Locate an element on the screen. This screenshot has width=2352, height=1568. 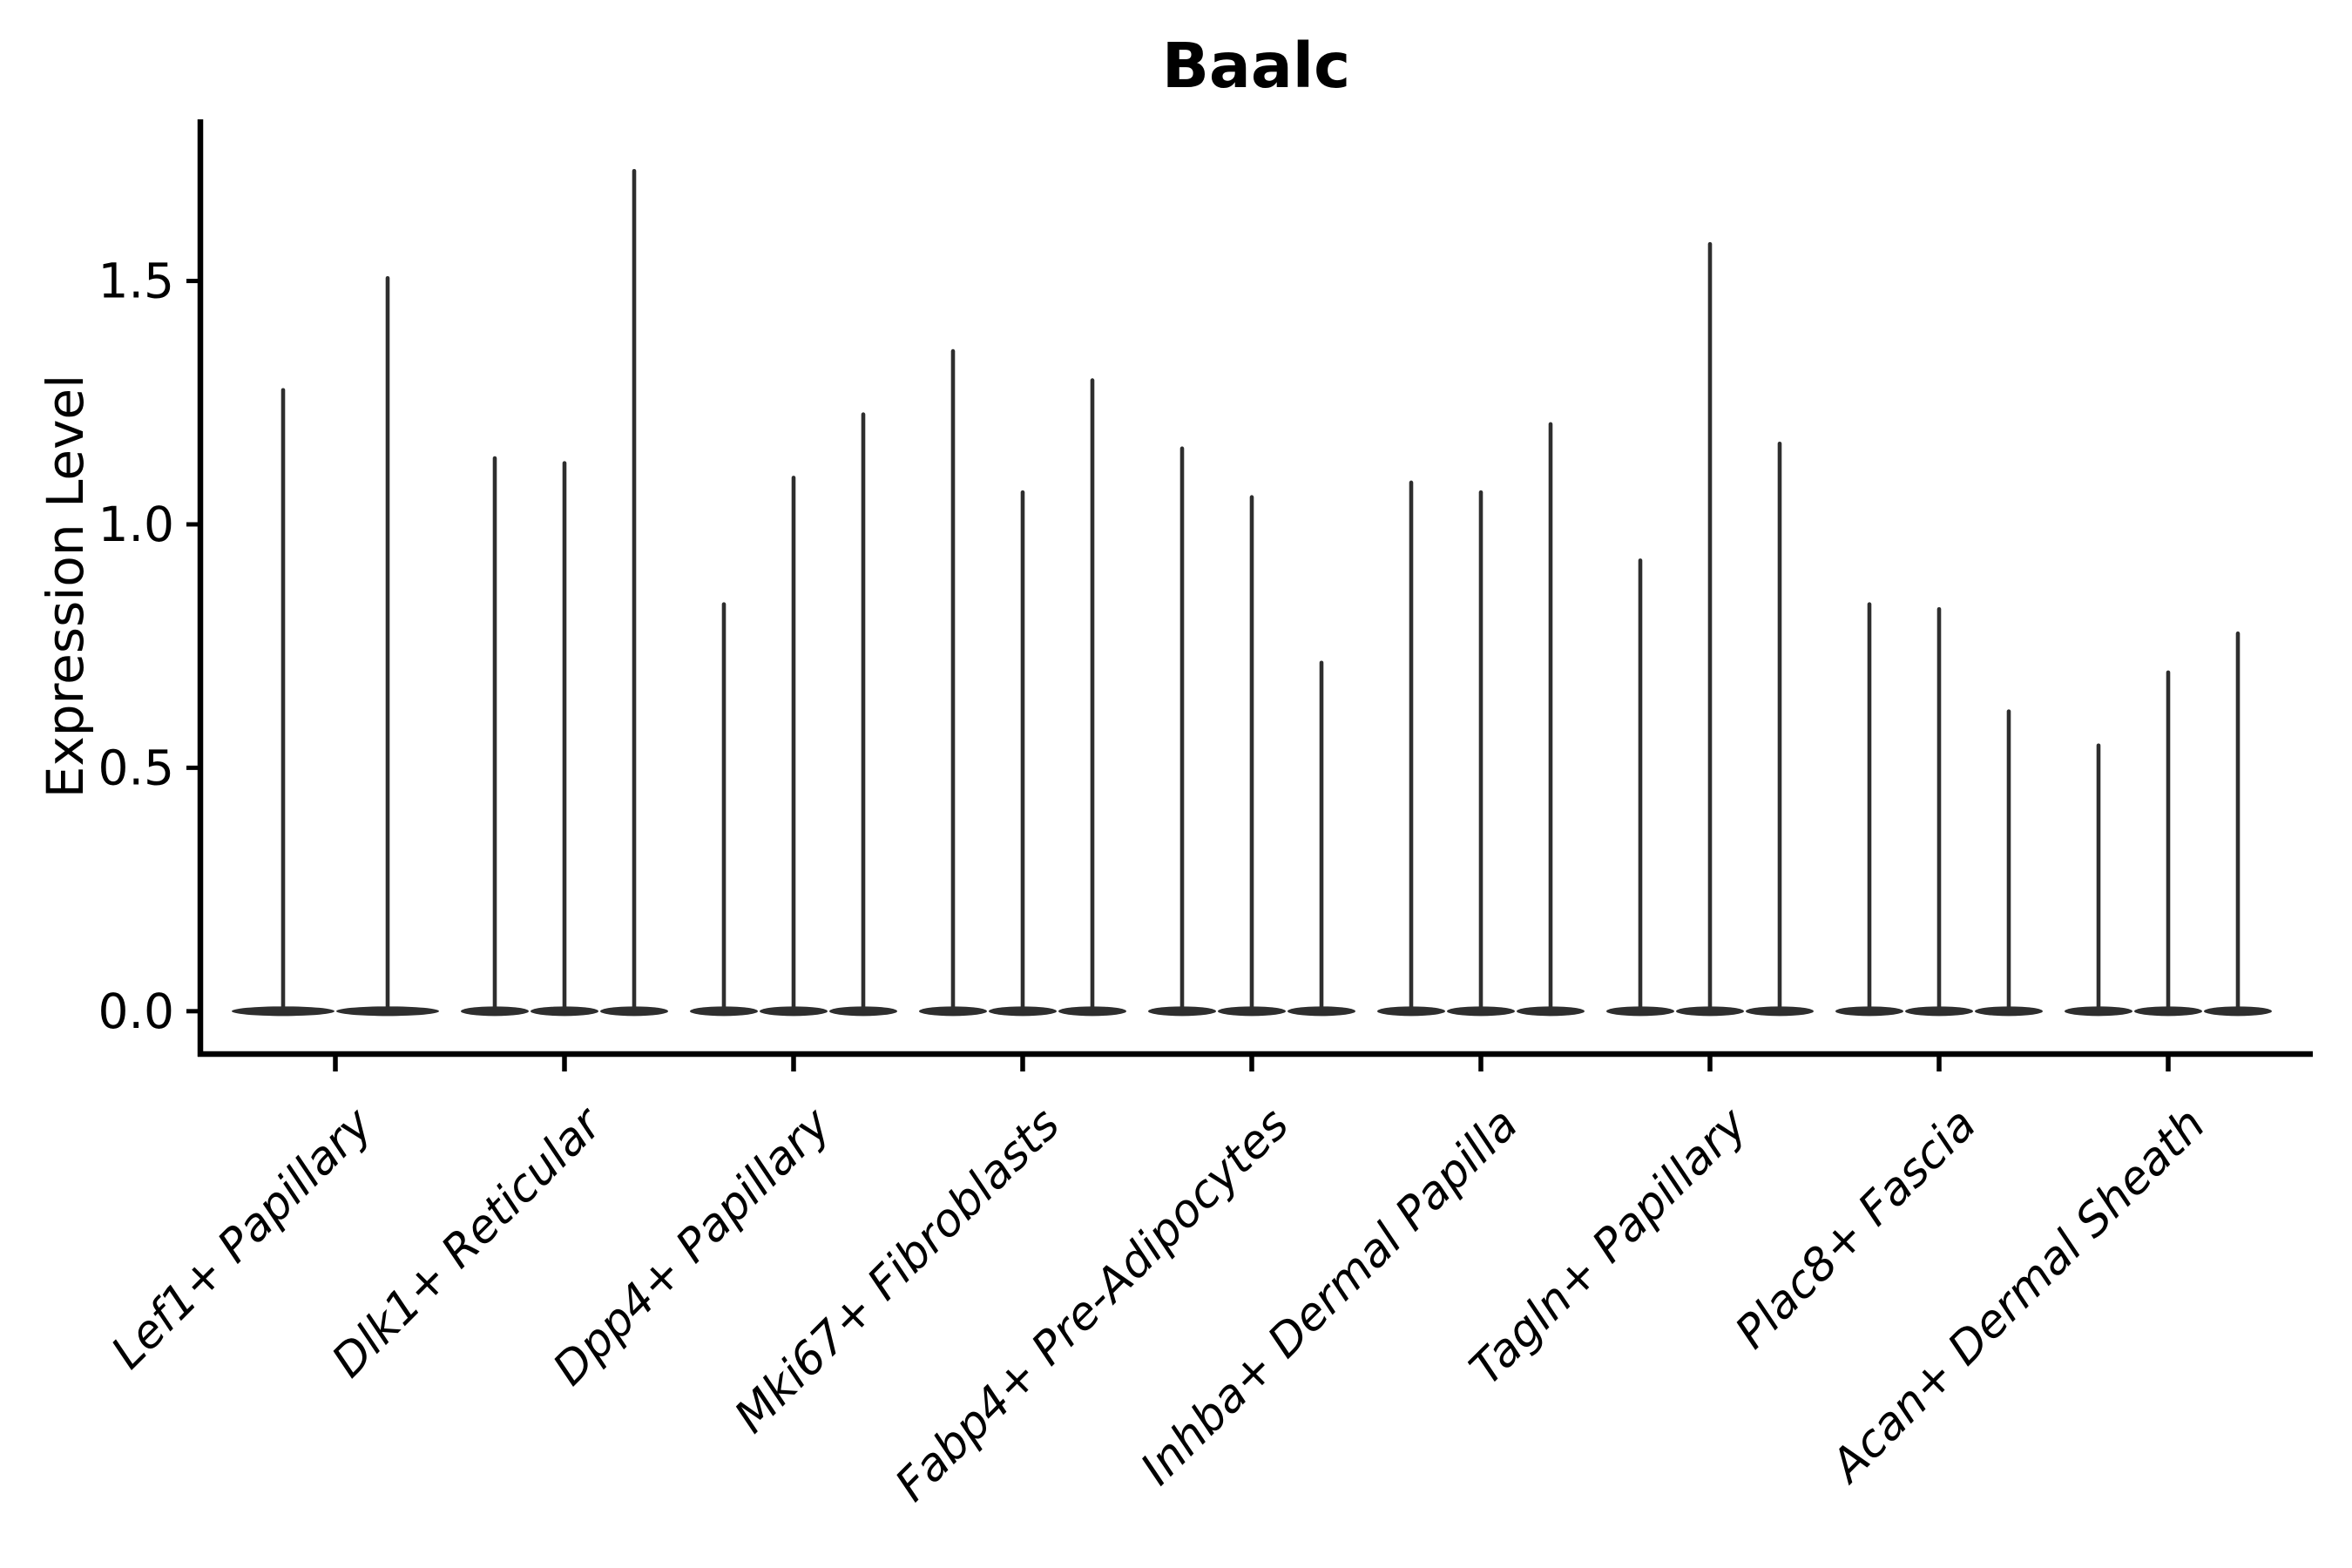
x-tick-label: Fabp4+ Pre-Adipocytes is located at coordinates (1093, 1305).